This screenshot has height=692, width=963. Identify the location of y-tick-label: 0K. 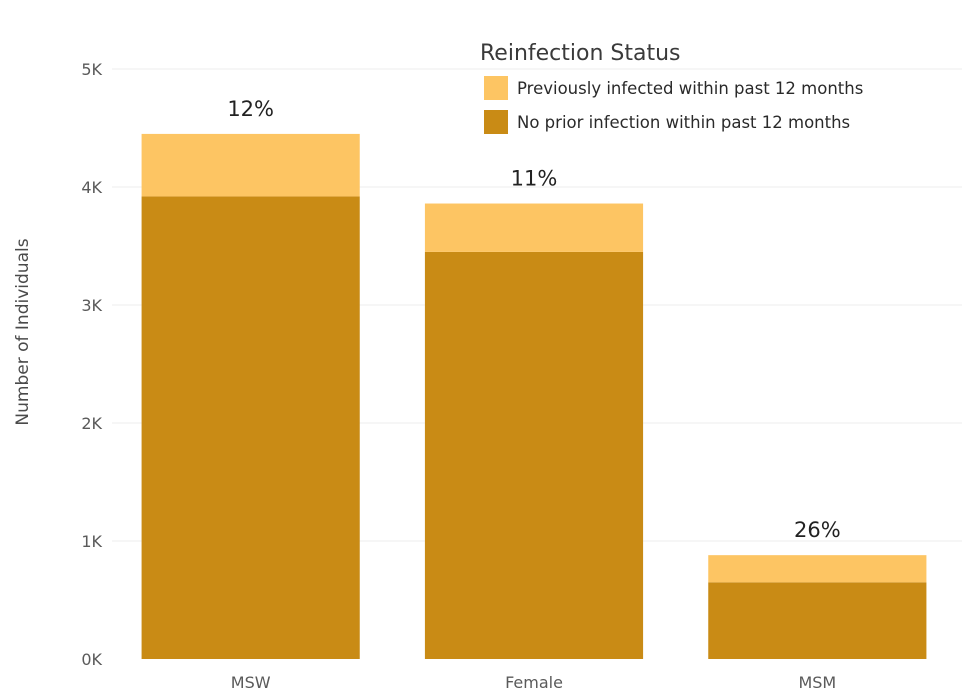
(91, 659).